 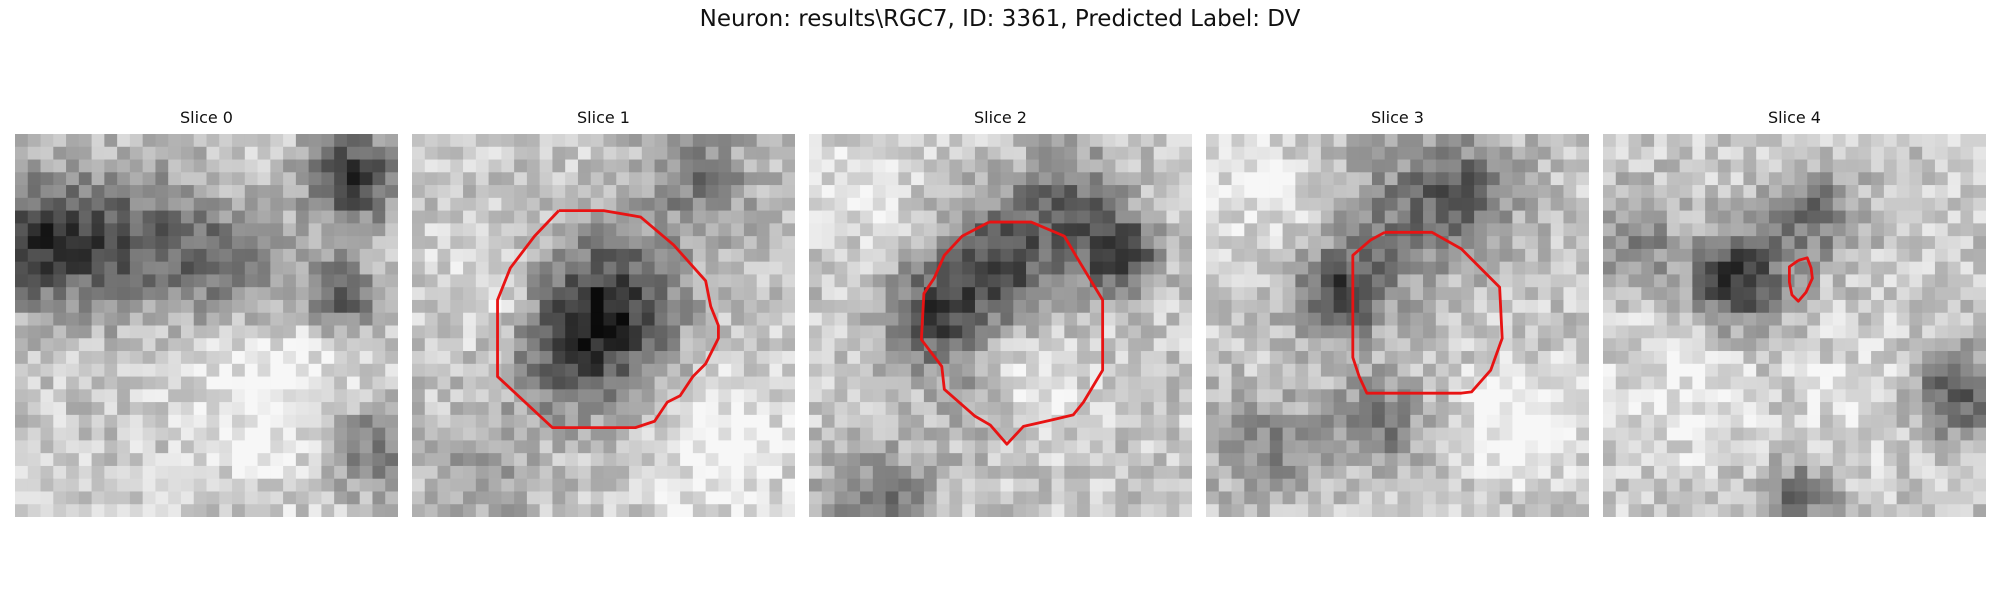 I want to click on slice-title: Slice 4, so click(x=1794, y=117).